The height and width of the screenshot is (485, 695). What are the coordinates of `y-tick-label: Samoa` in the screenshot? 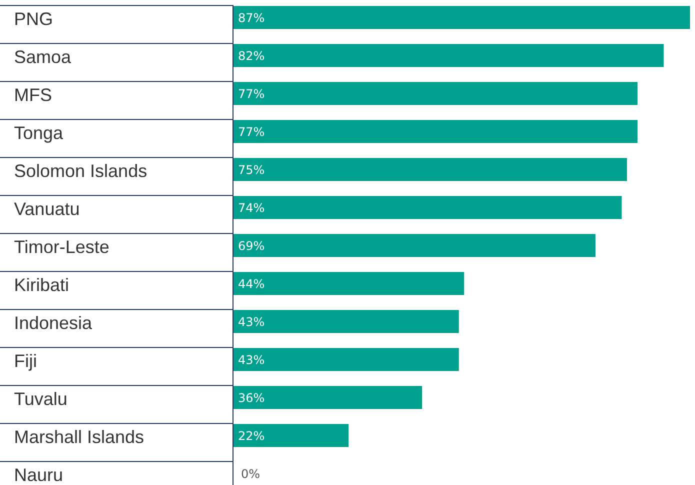 It's located at (43, 57).